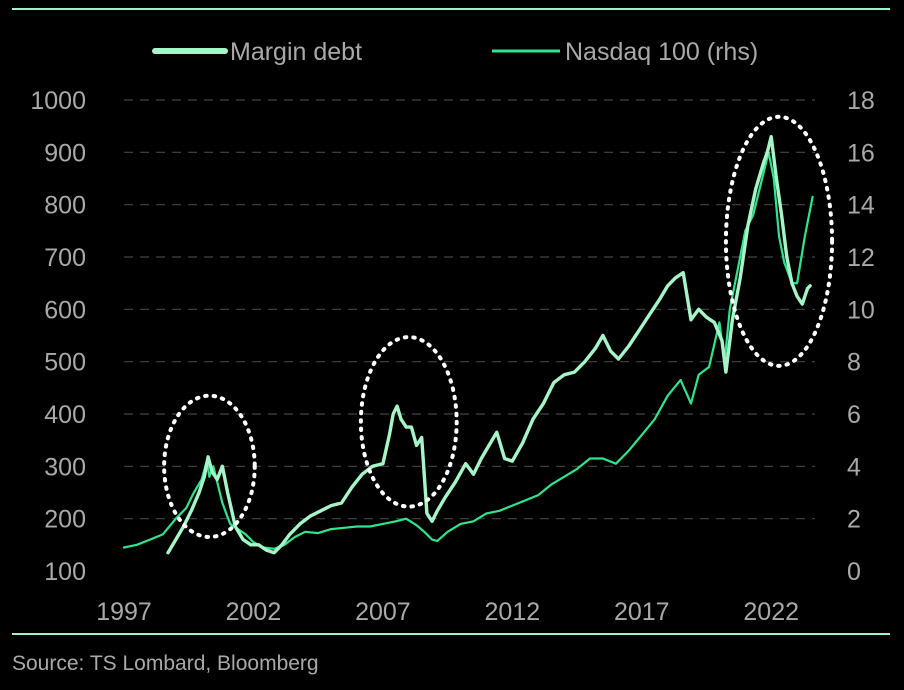  Describe the element at coordinates (58, 101) in the screenshot. I see `left-tick-label: 1000` at that location.